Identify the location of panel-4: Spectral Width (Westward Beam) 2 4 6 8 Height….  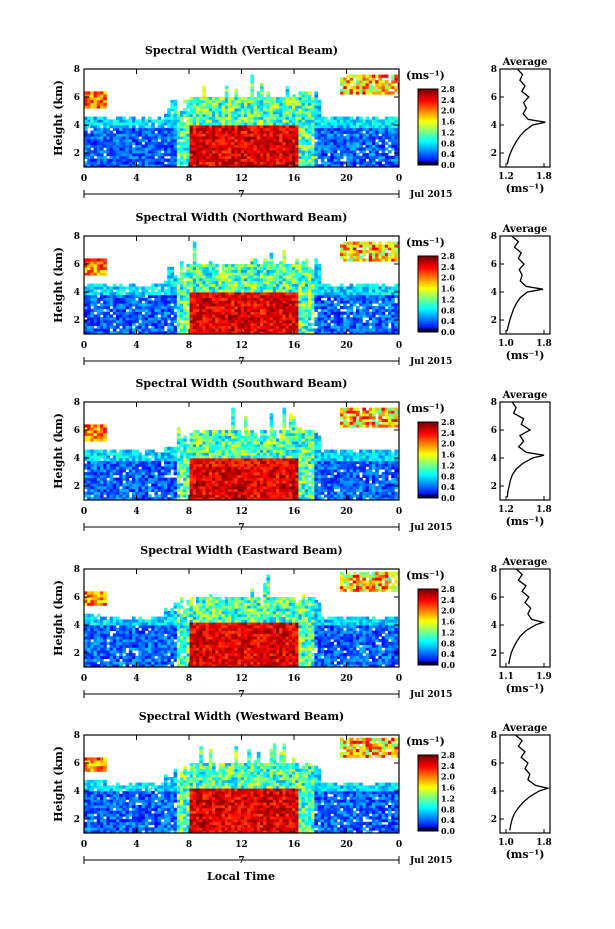
(302, 788).